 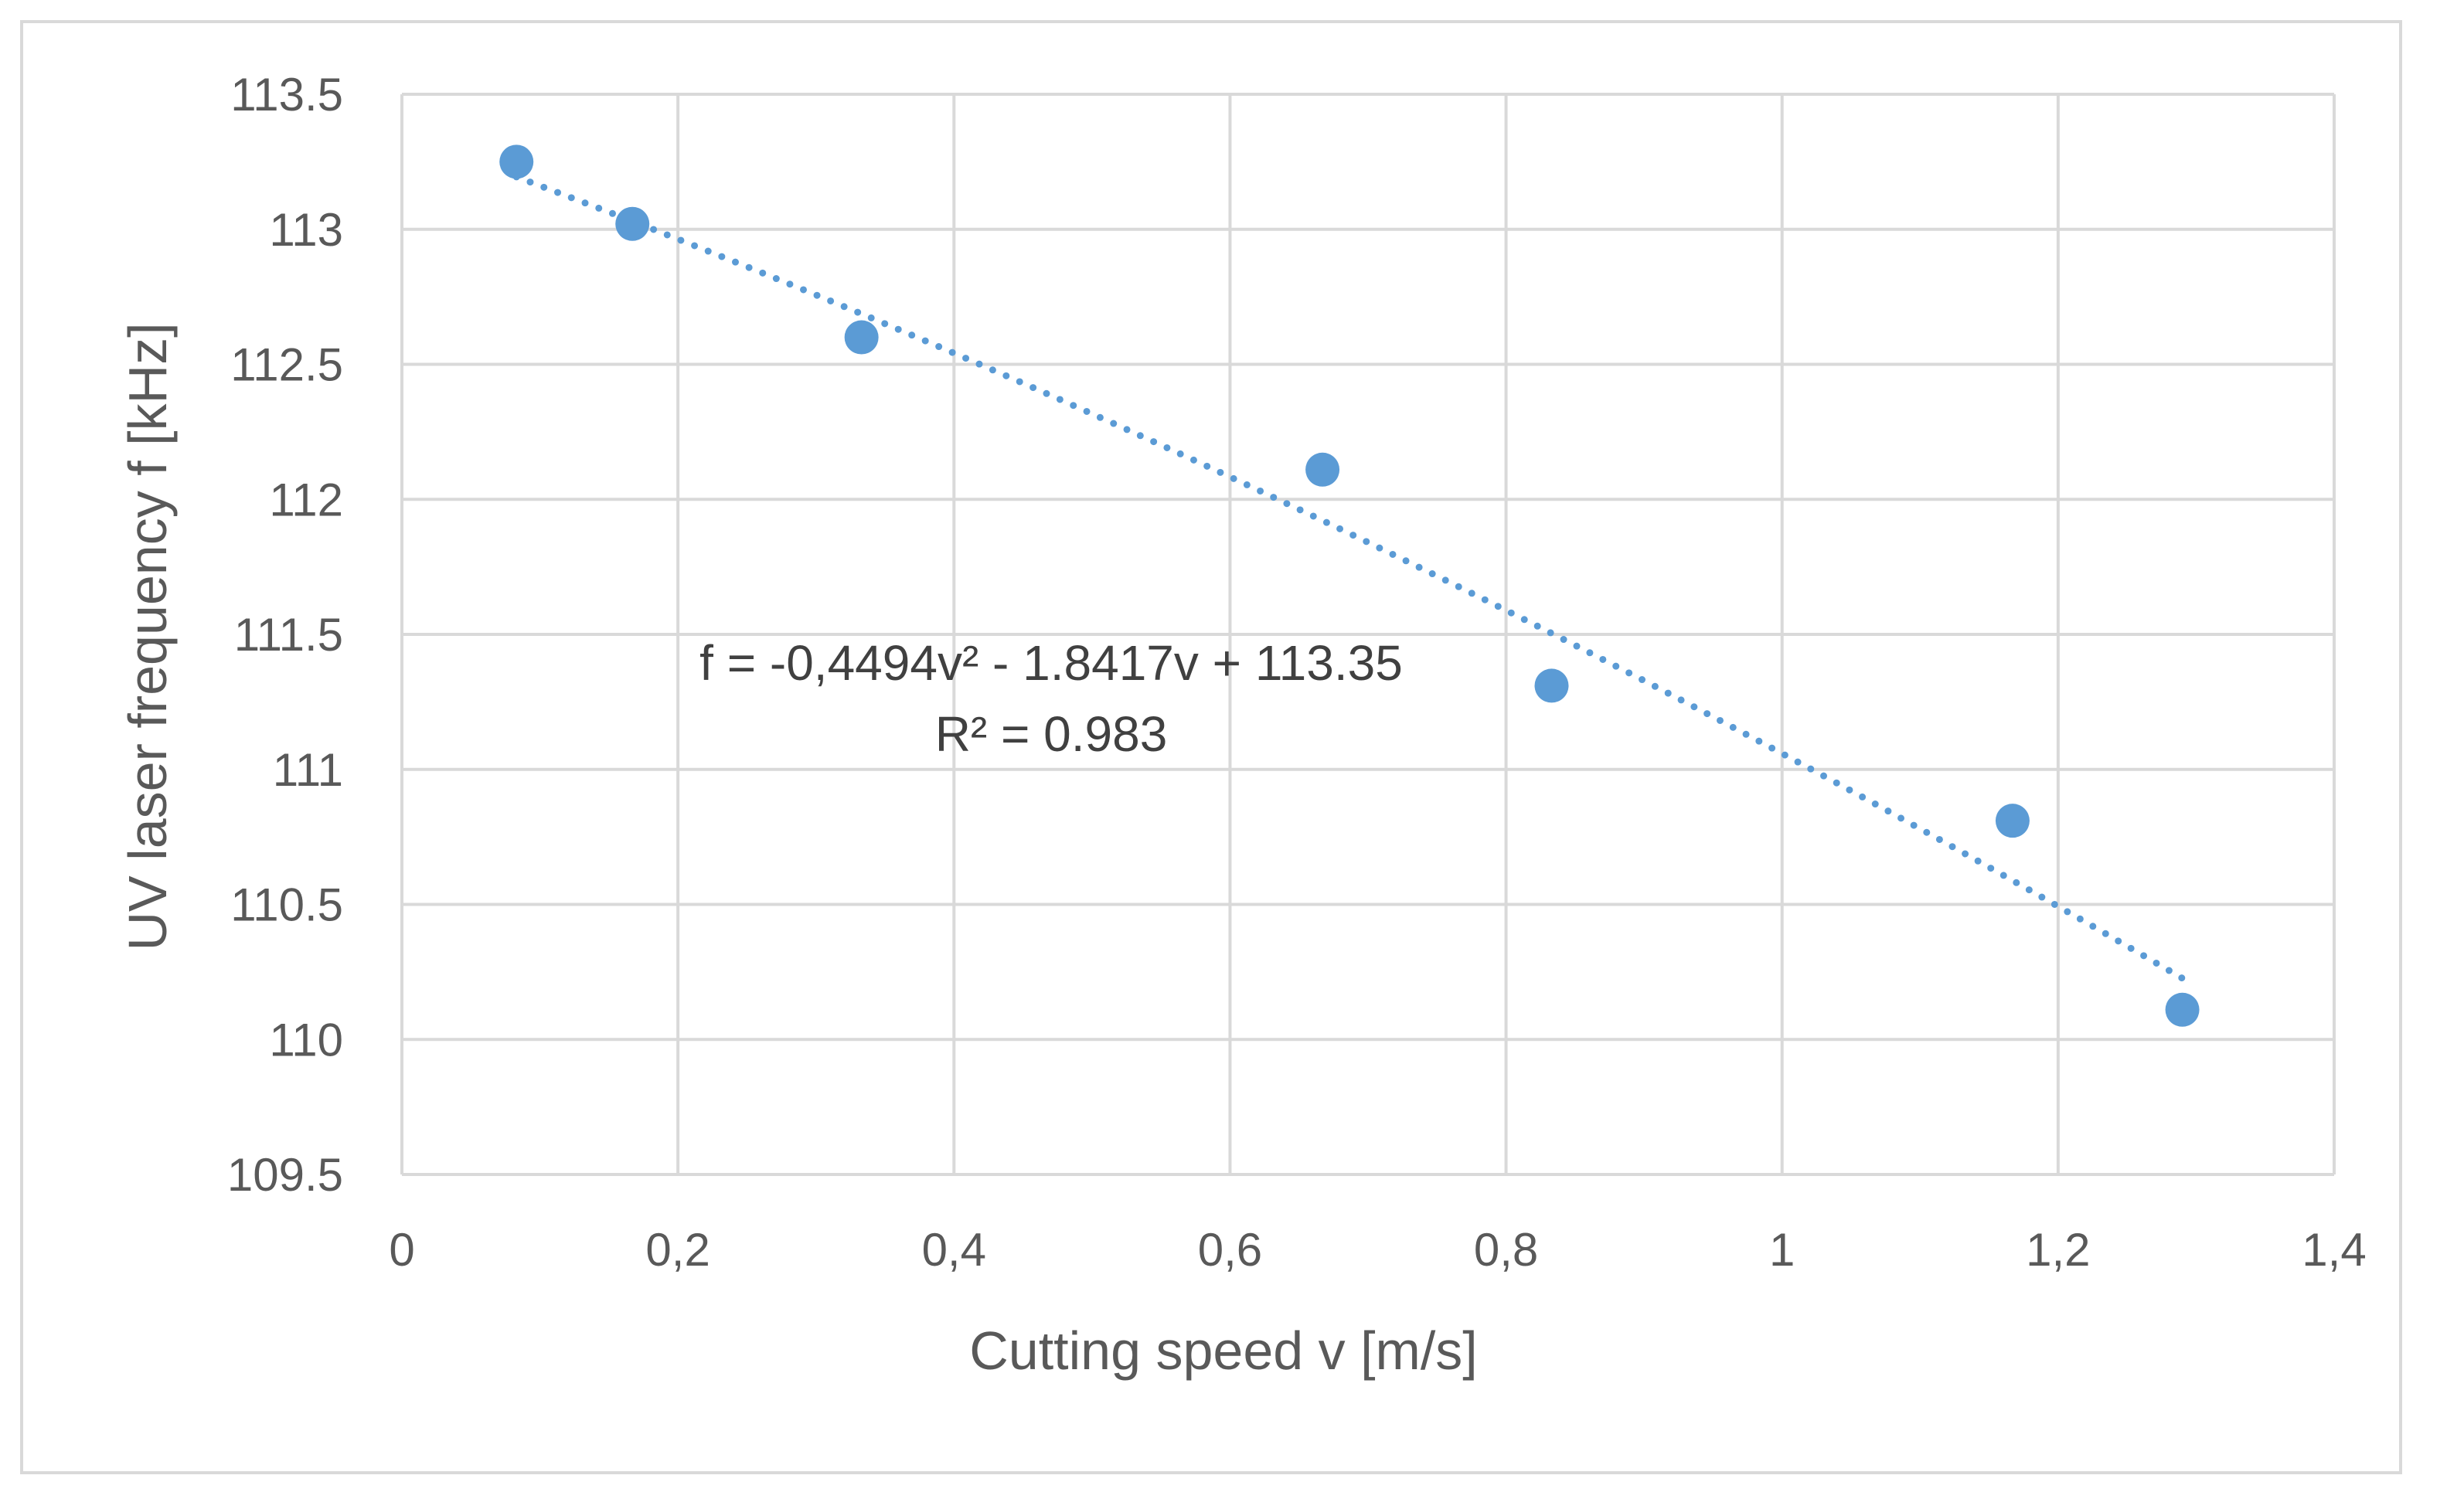 What do you see at coordinates (1051, 663) in the screenshot?
I see `trendline-equation: f = -0,4494v² - 1.8417v + 113.35` at bounding box center [1051, 663].